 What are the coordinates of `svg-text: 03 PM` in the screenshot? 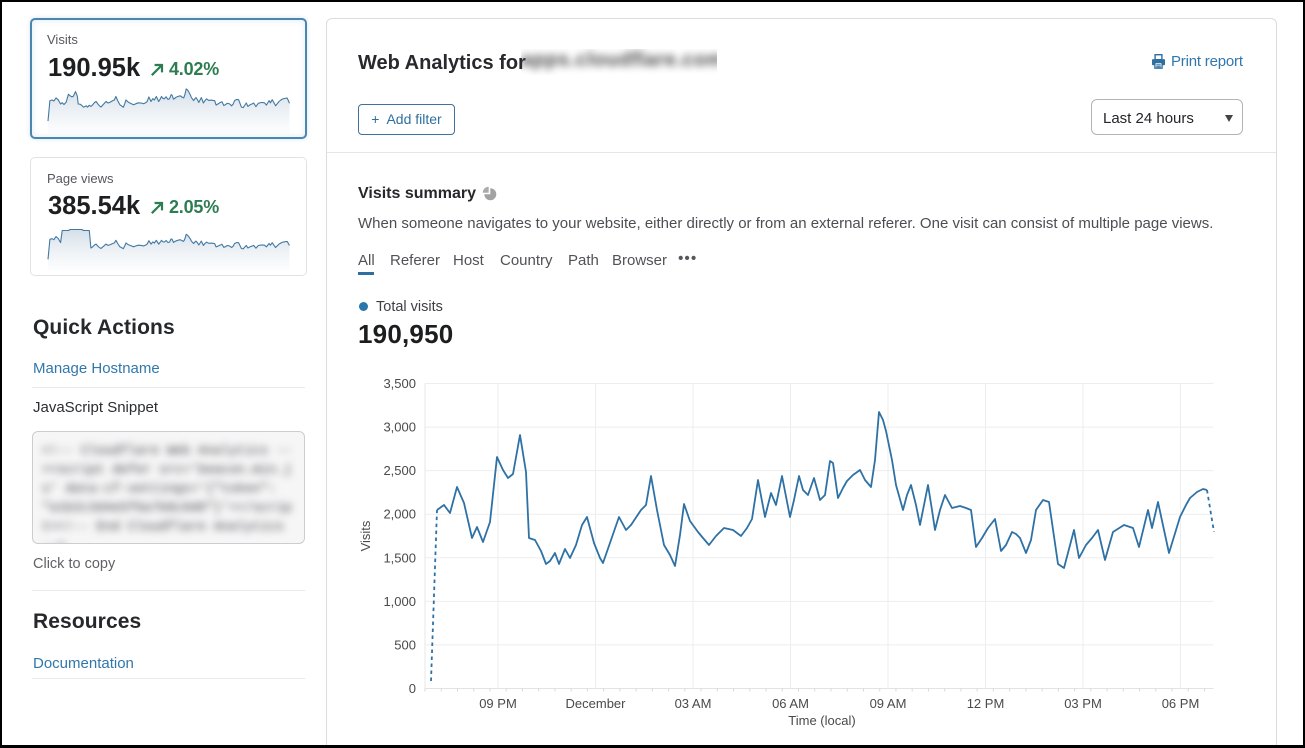 It's located at (1083, 703).